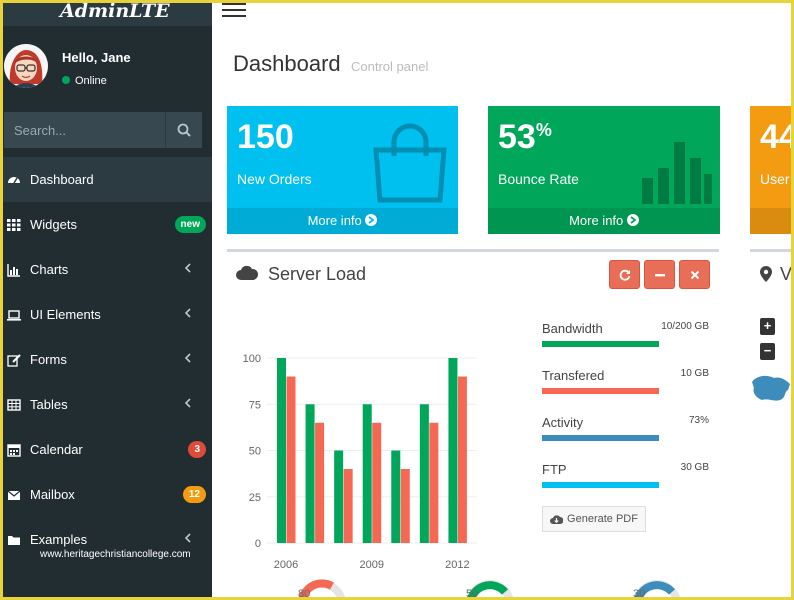 The height and width of the screenshot is (600, 794). I want to click on avatar, so click(26, 66).